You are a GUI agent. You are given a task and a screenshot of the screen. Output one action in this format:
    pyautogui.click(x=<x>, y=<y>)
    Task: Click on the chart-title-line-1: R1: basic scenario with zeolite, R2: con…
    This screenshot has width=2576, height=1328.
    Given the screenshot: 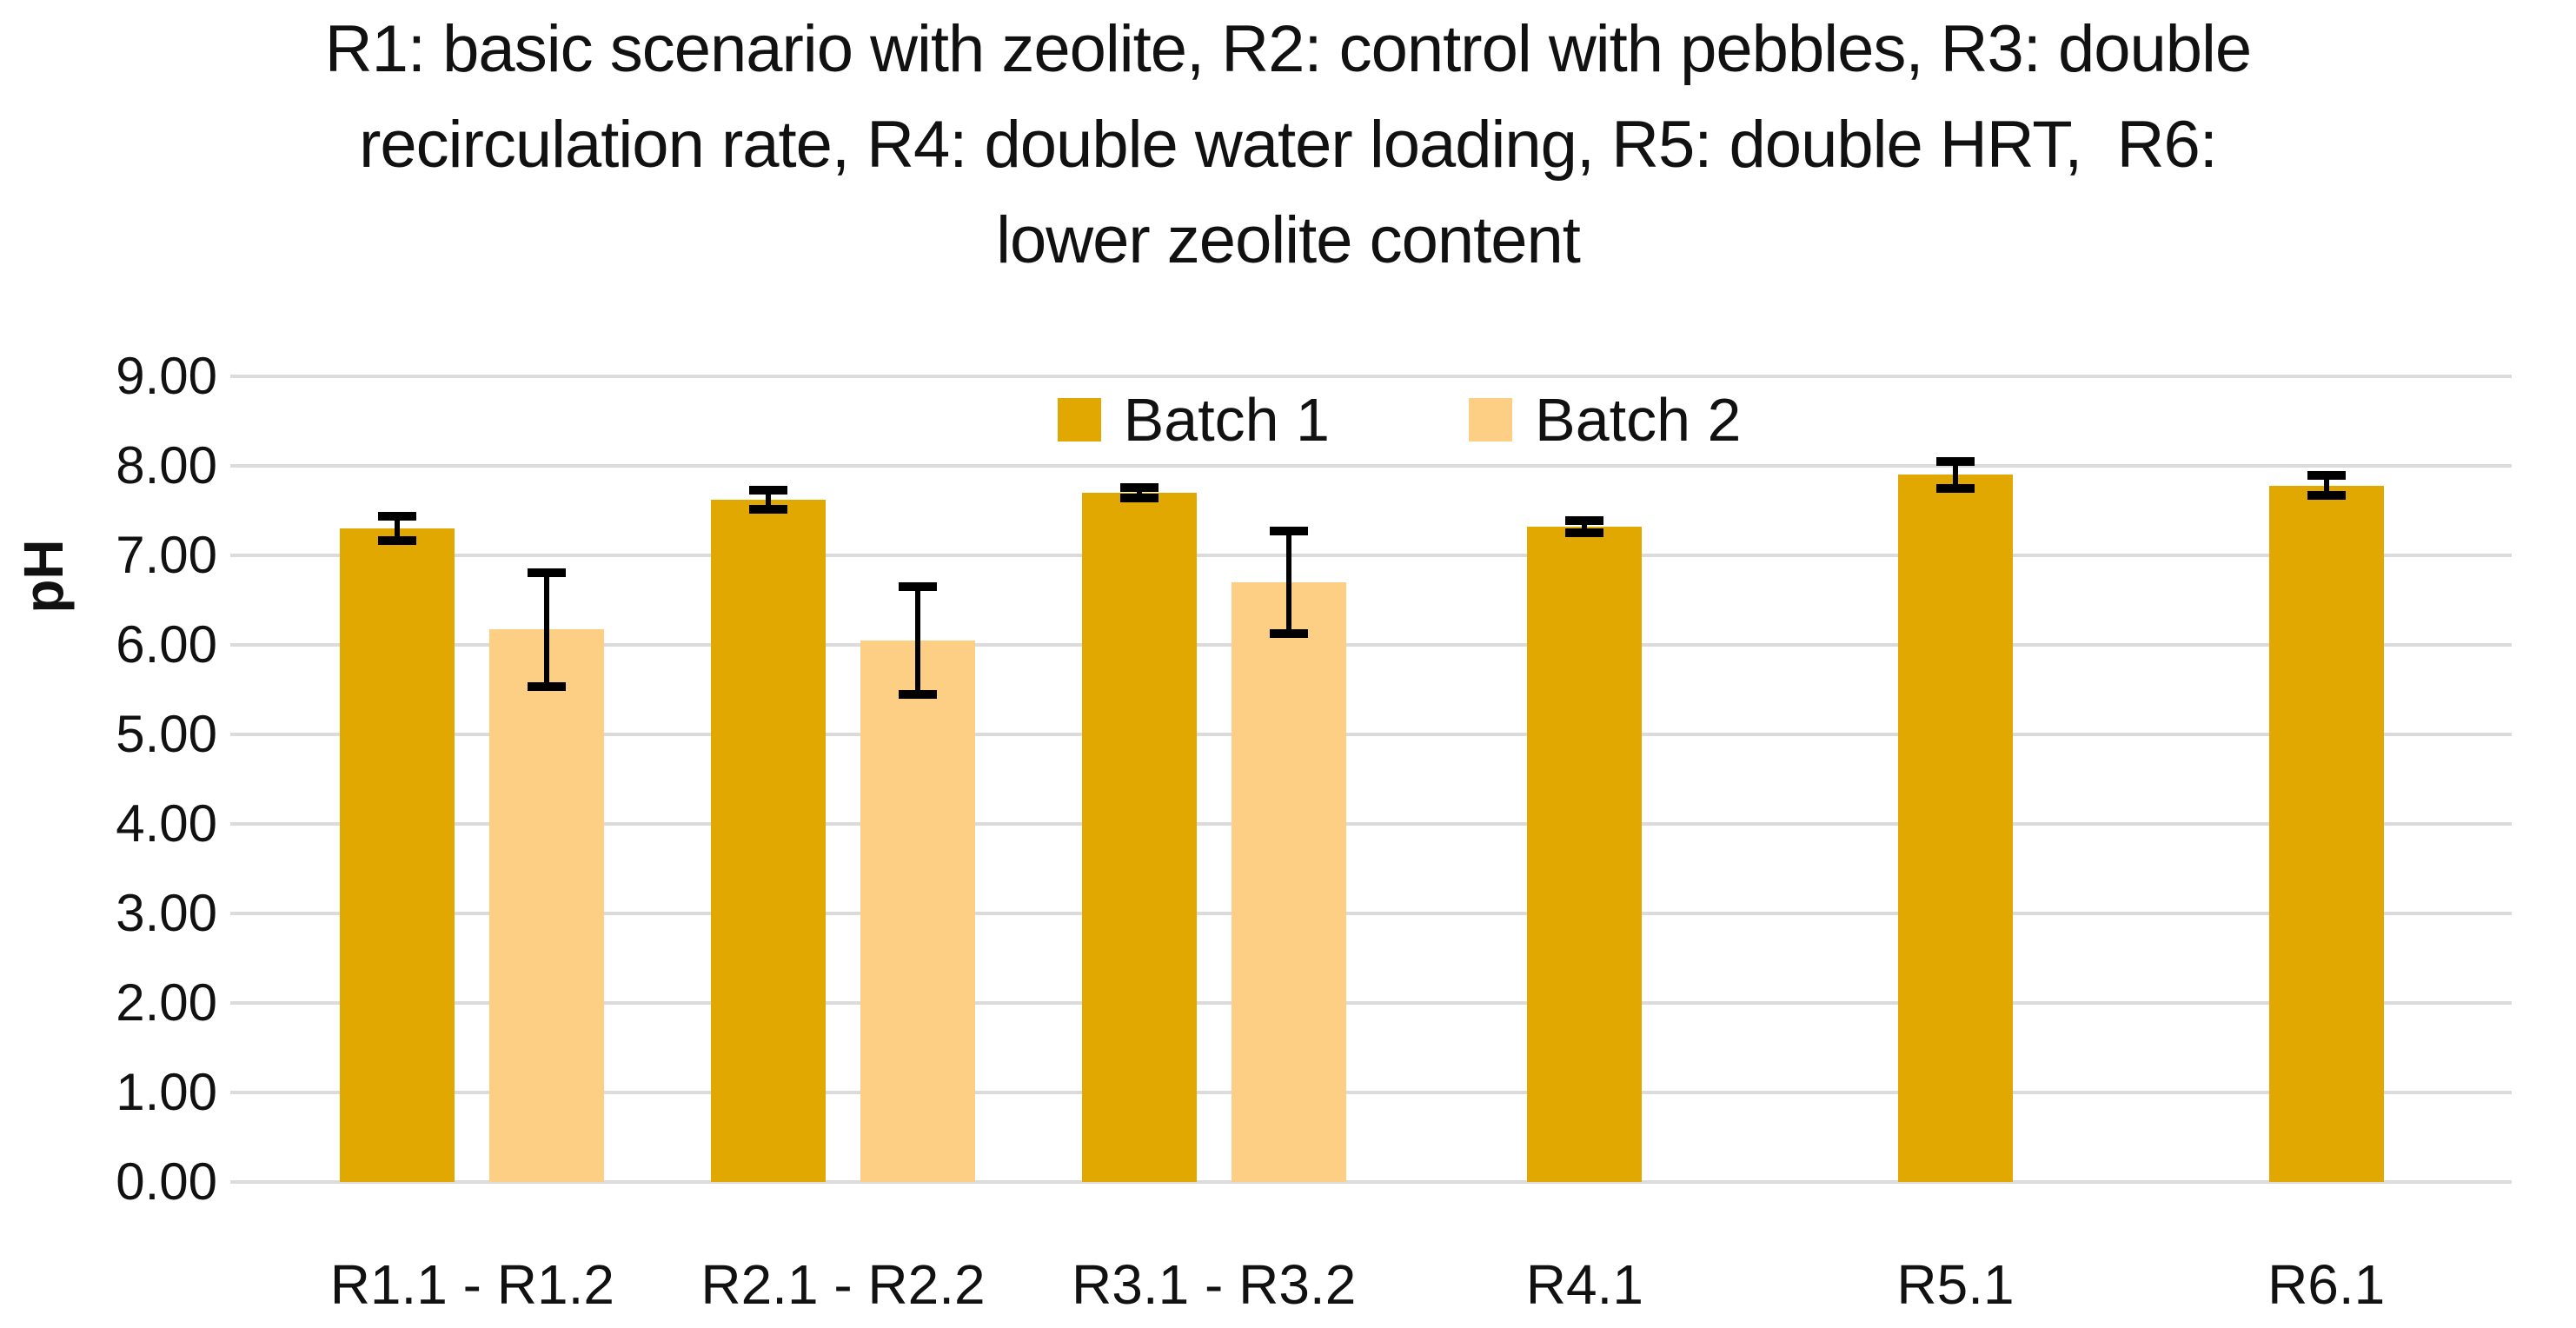 What is the action you would take?
    pyautogui.click(x=1288, y=49)
    